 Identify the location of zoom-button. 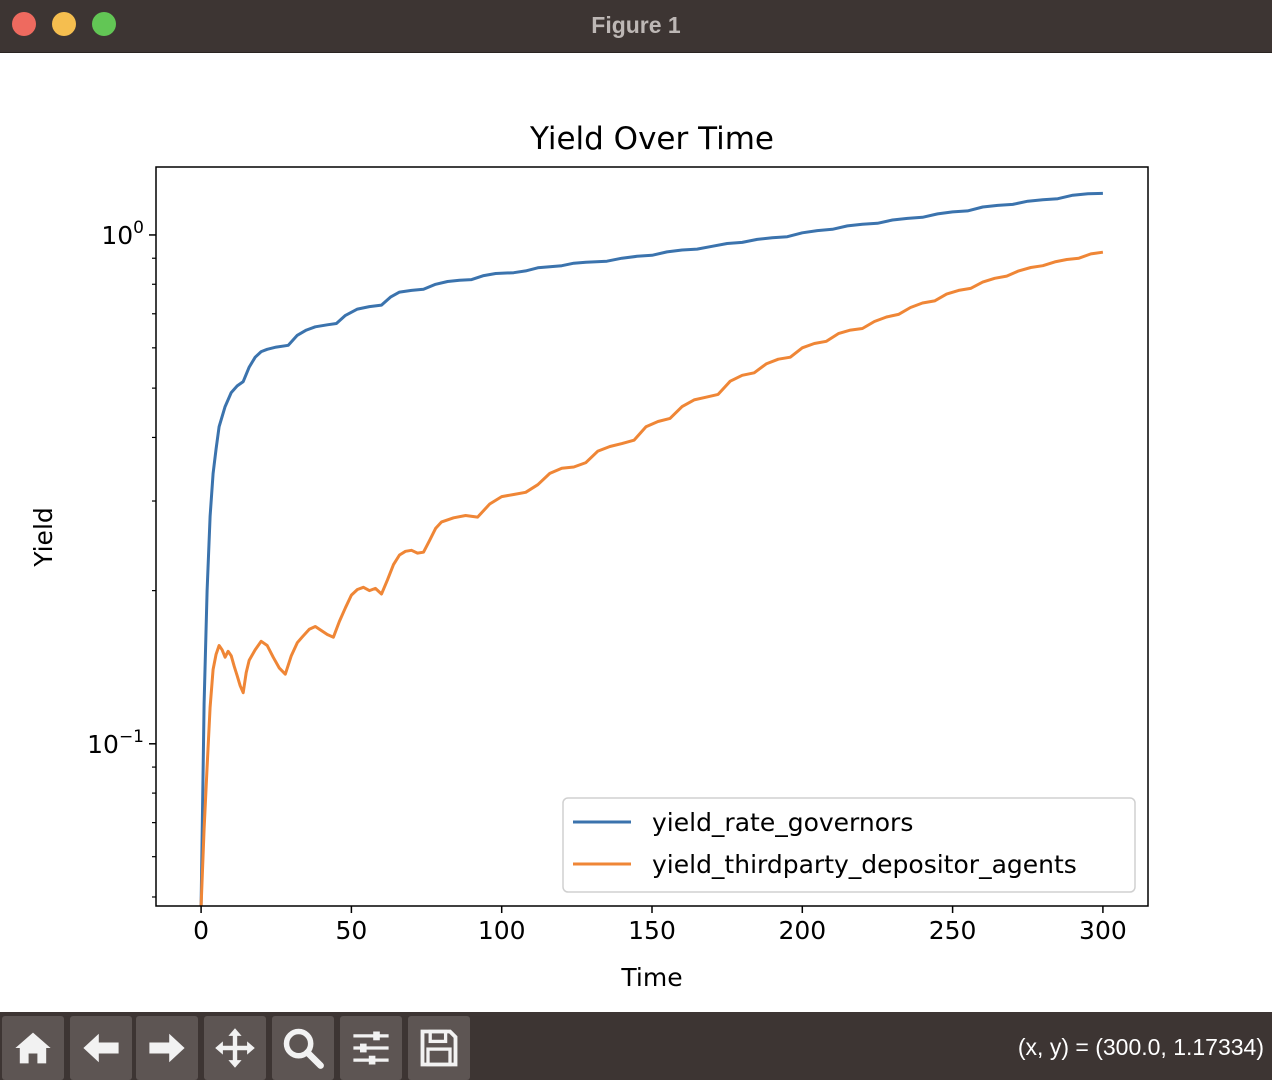
(303, 1048).